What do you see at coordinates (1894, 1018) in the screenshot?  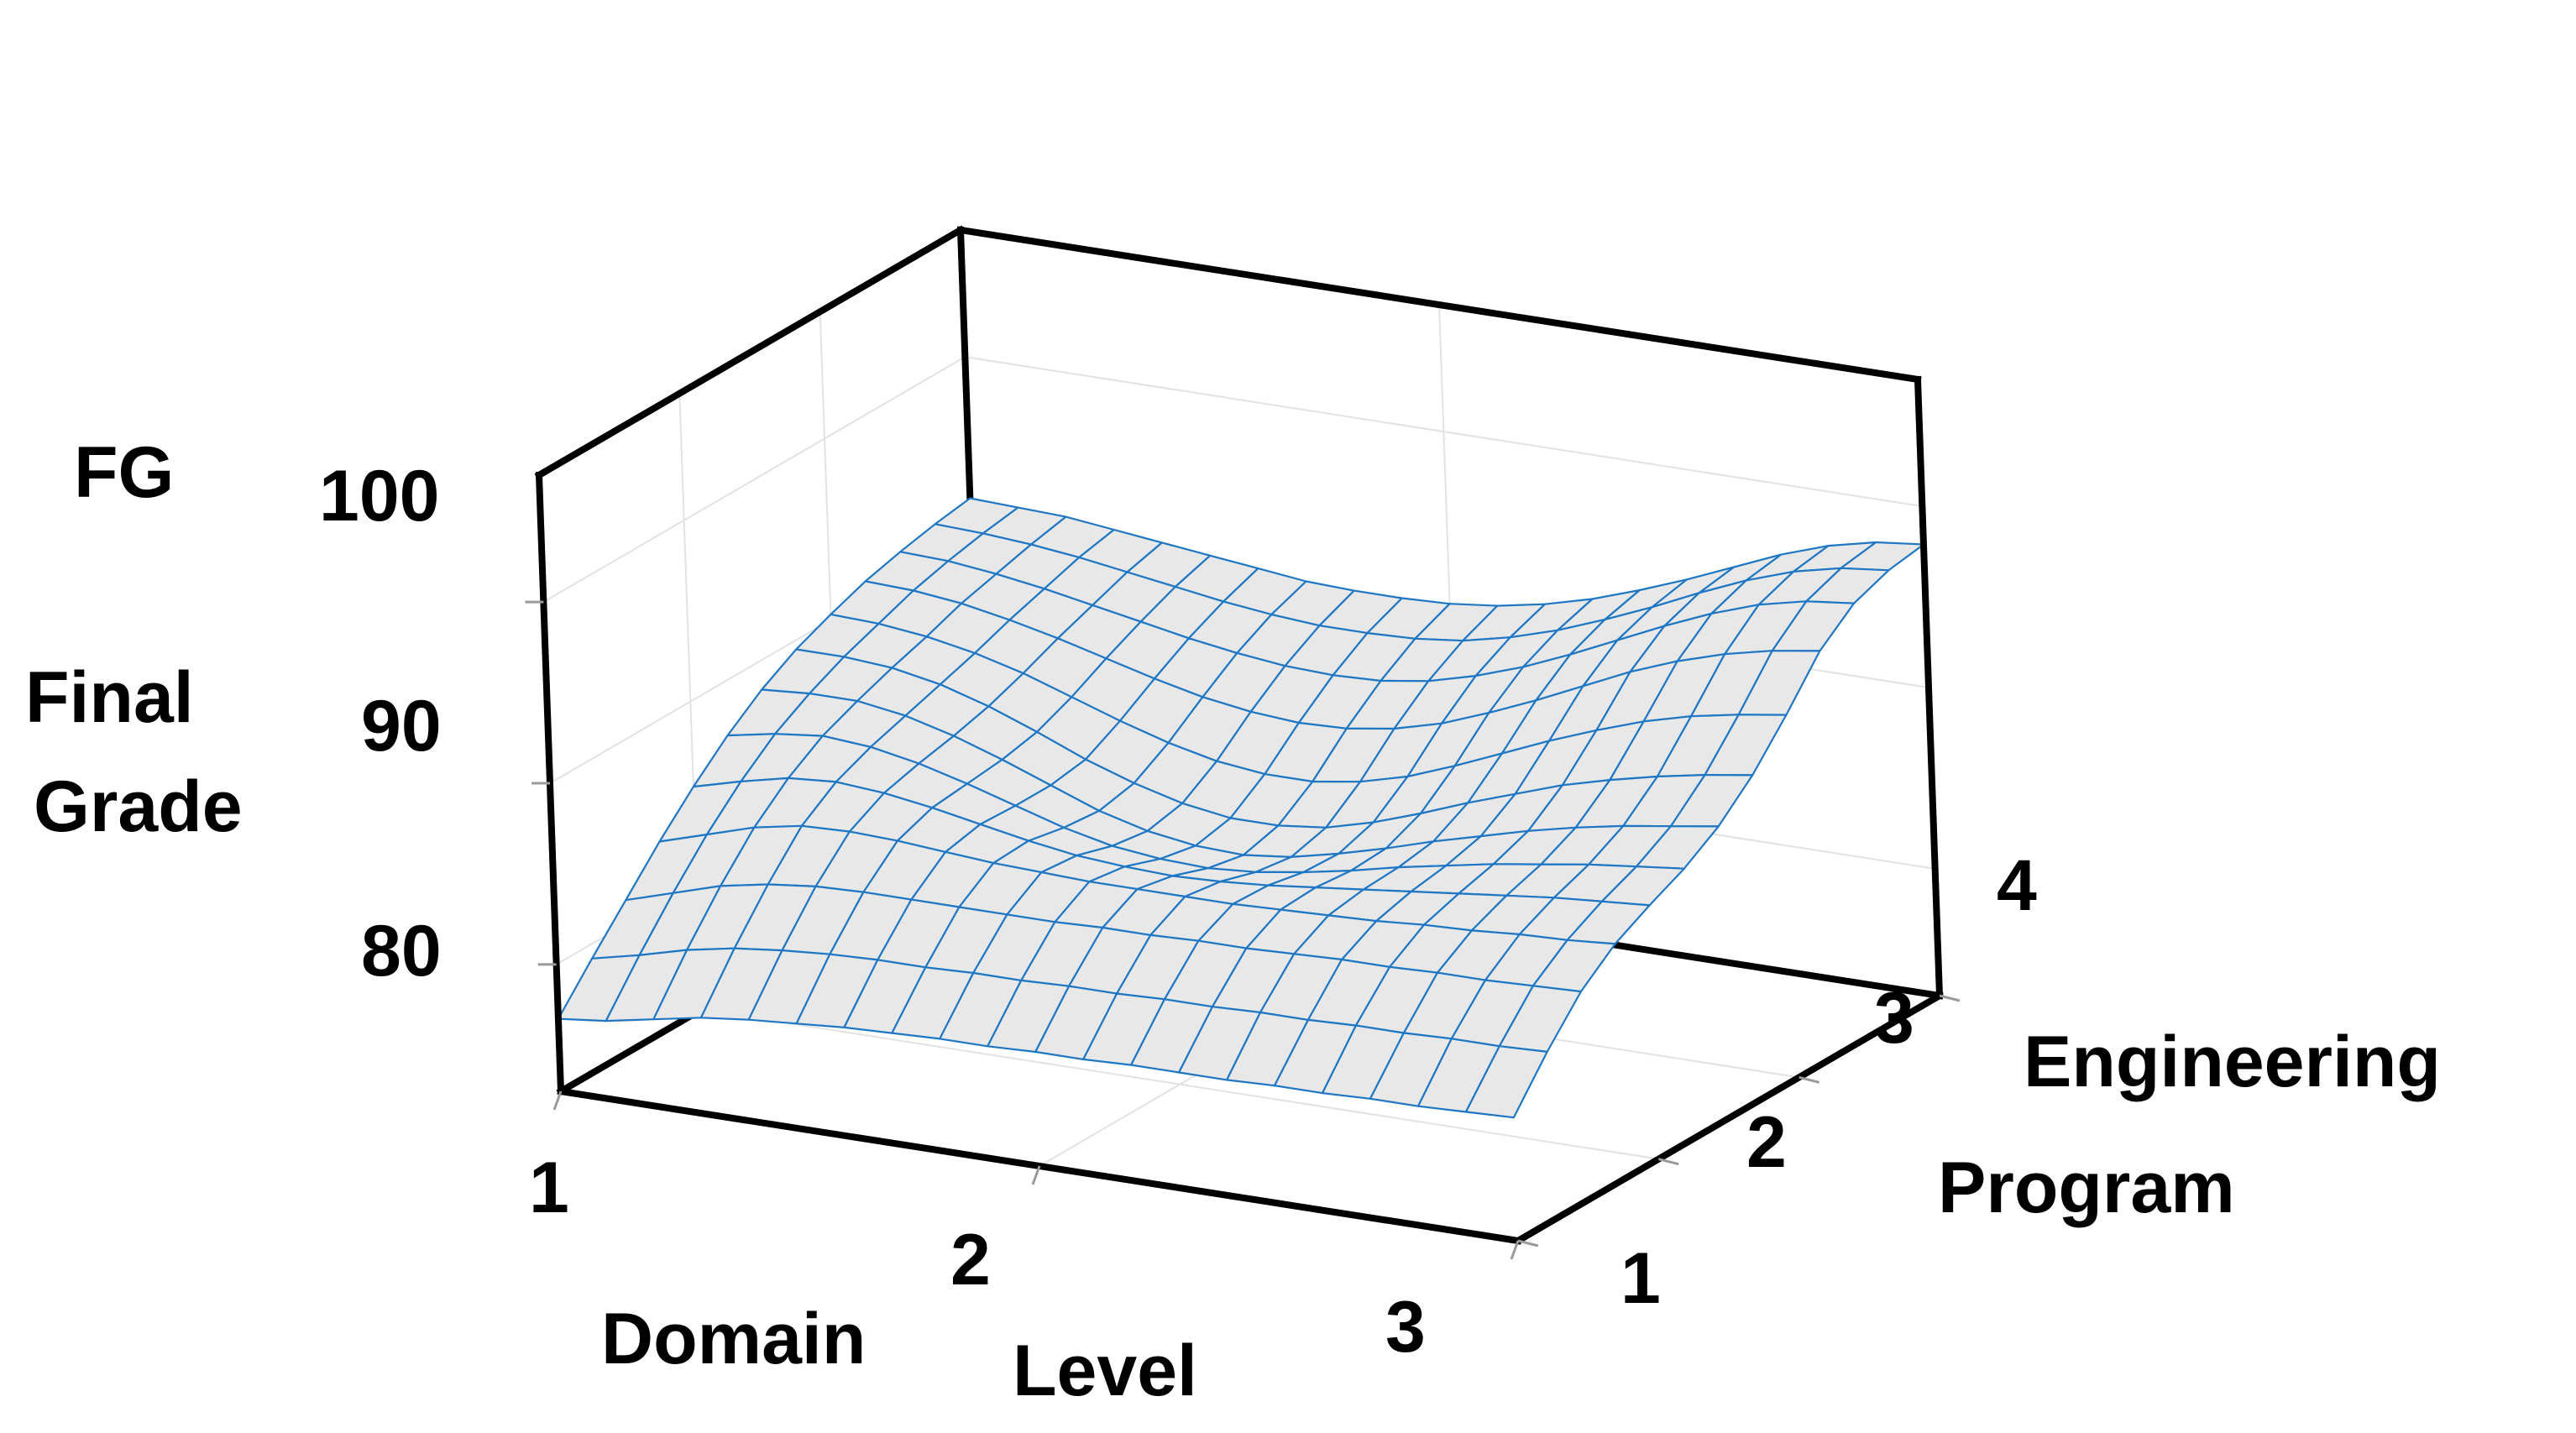 I see `y-tick-label: 3` at bounding box center [1894, 1018].